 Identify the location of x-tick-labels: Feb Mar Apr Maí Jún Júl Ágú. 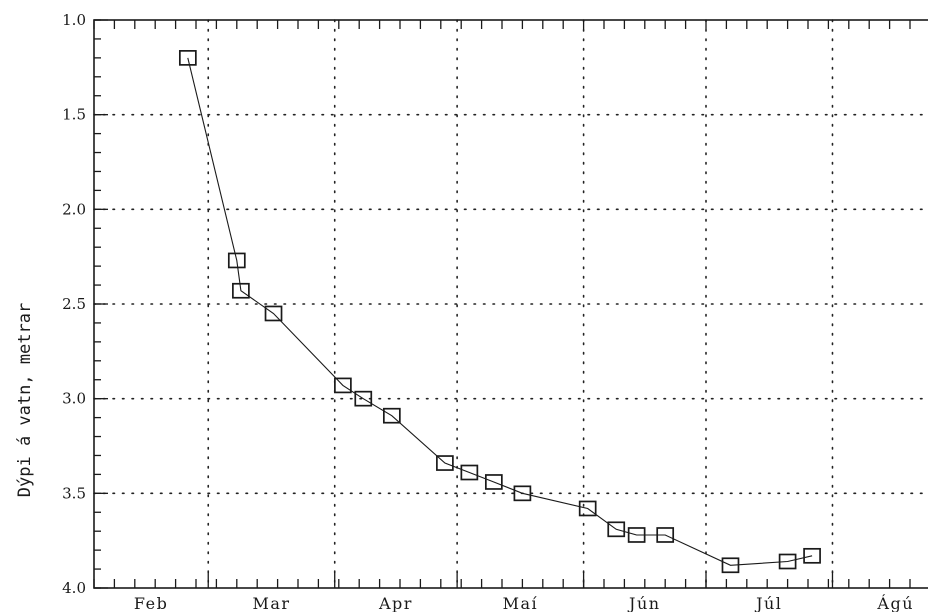
(524, 602).